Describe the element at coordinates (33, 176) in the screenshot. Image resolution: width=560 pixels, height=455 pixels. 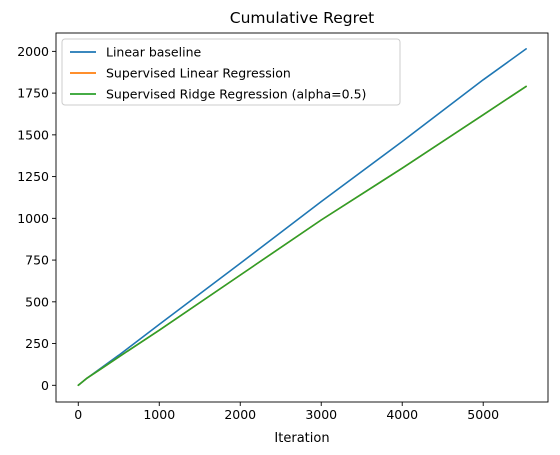
I see `y-tick-label: 1250` at that location.